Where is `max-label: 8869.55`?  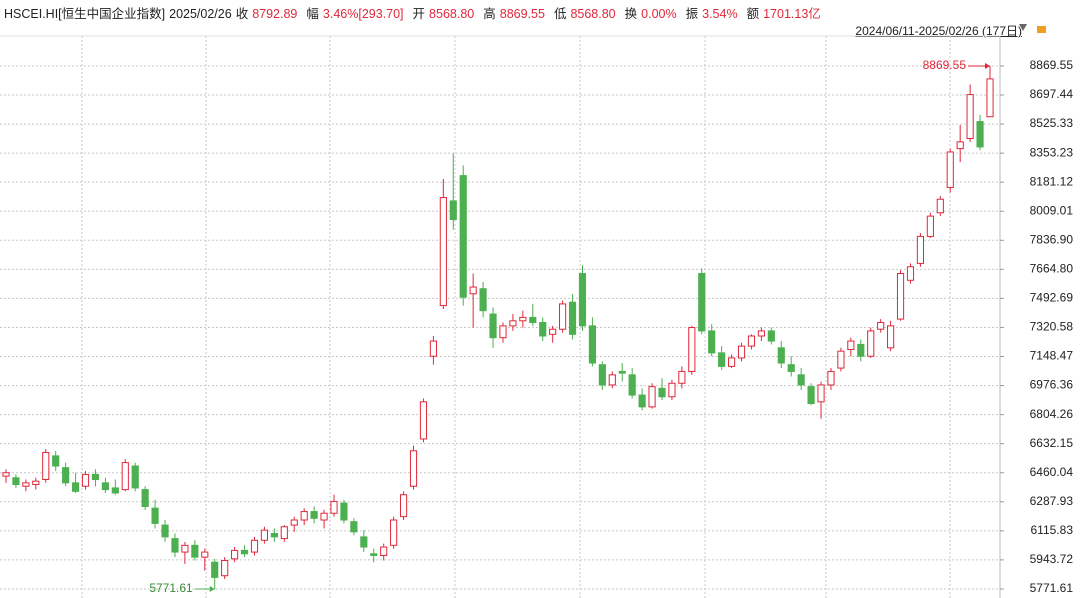
max-label: 8869.55 is located at coordinates (945, 65).